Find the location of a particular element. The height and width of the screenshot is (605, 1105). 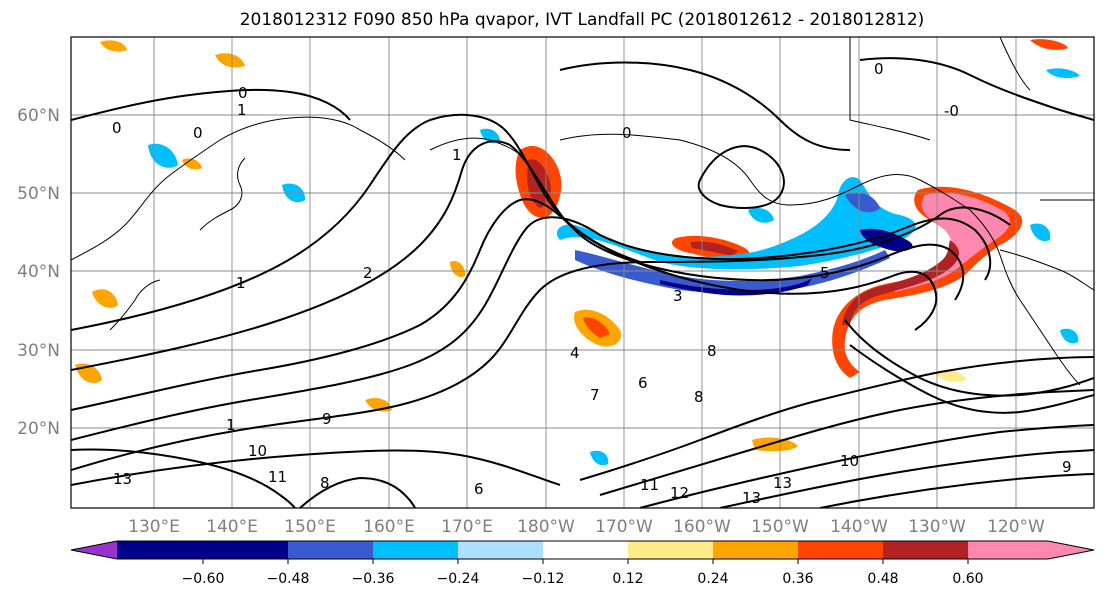

lon-label: 170°W is located at coordinates (624, 527).